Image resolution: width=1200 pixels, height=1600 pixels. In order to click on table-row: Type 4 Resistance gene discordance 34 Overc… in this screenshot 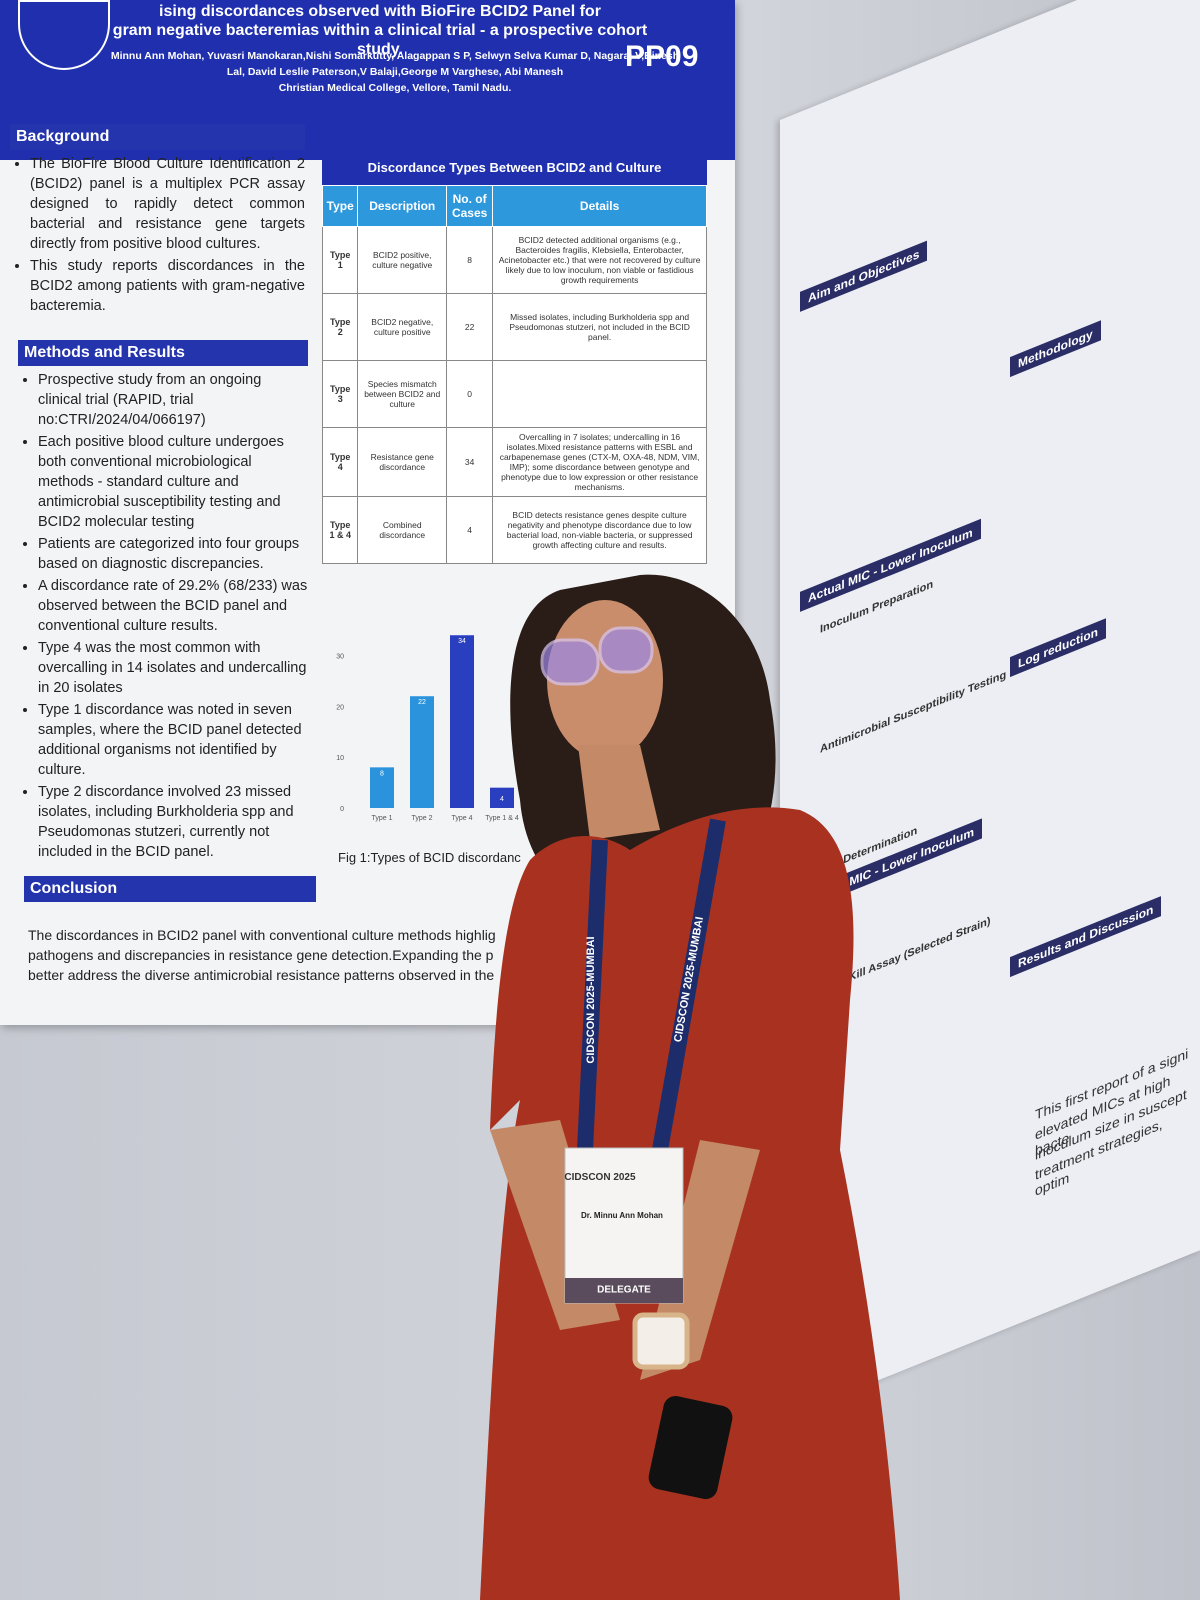, I will do `click(514, 462)`.